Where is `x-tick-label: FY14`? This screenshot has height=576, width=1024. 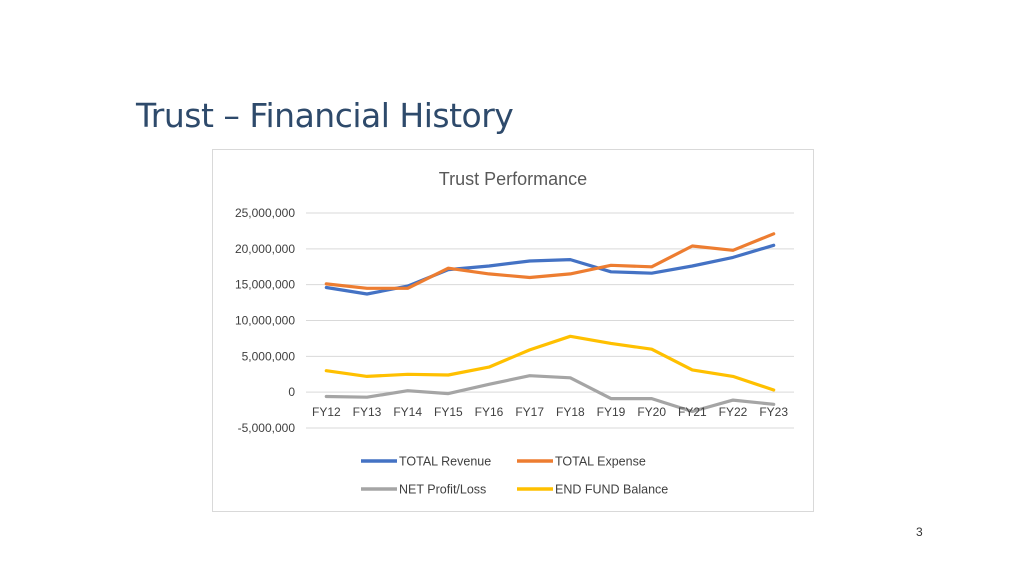 x-tick-label: FY14 is located at coordinates (407, 412).